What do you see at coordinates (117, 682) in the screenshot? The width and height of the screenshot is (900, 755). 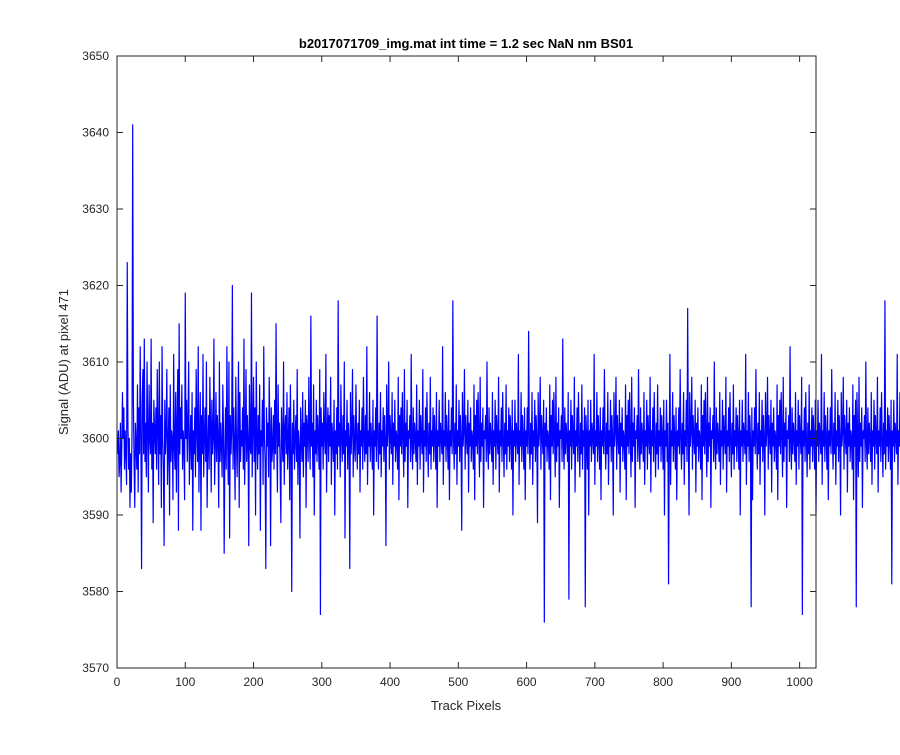 I see `x-tick-label: 0` at bounding box center [117, 682].